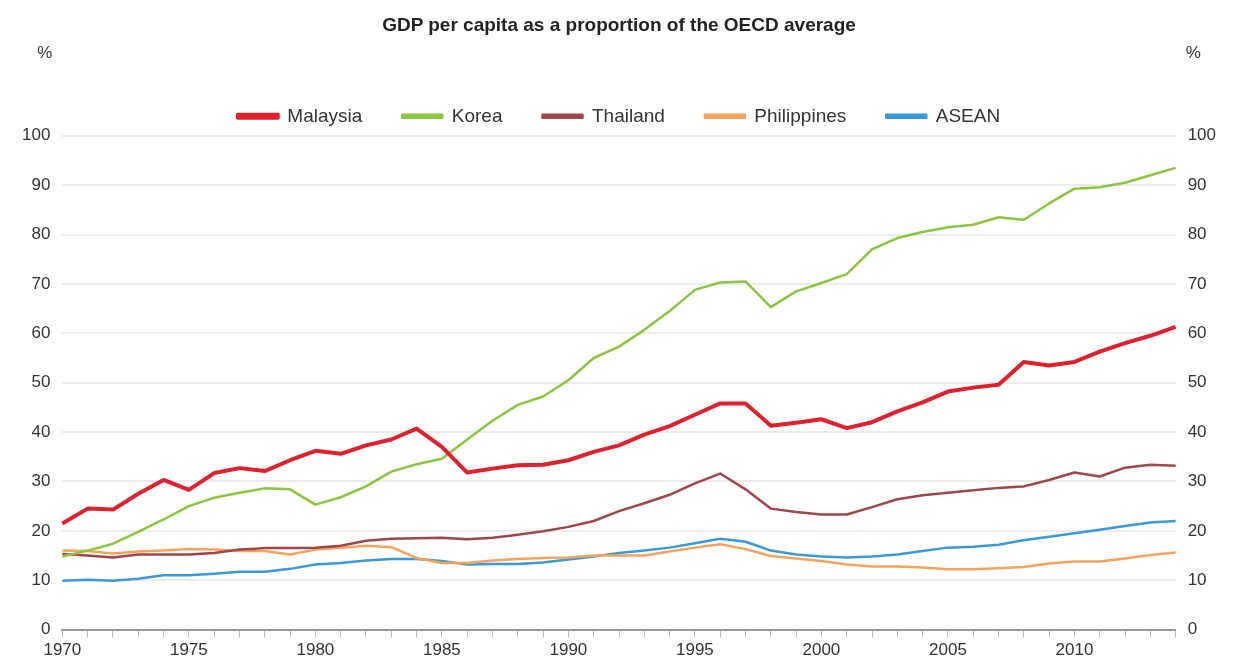 This screenshot has height=664, width=1238. Describe the element at coordinates (36, 135) in the screenshot. I see `y-tick-label: 100` at that location.